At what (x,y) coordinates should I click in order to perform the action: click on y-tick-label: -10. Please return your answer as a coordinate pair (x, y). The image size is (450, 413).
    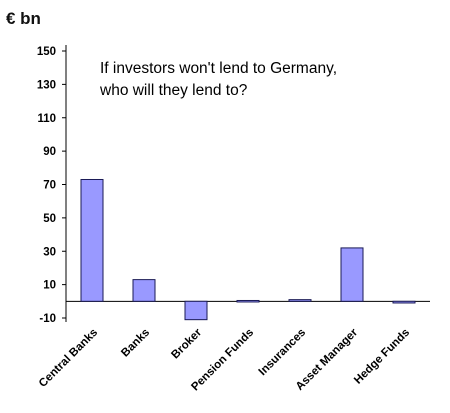
    Looking at the image, I should click on (47, 319).